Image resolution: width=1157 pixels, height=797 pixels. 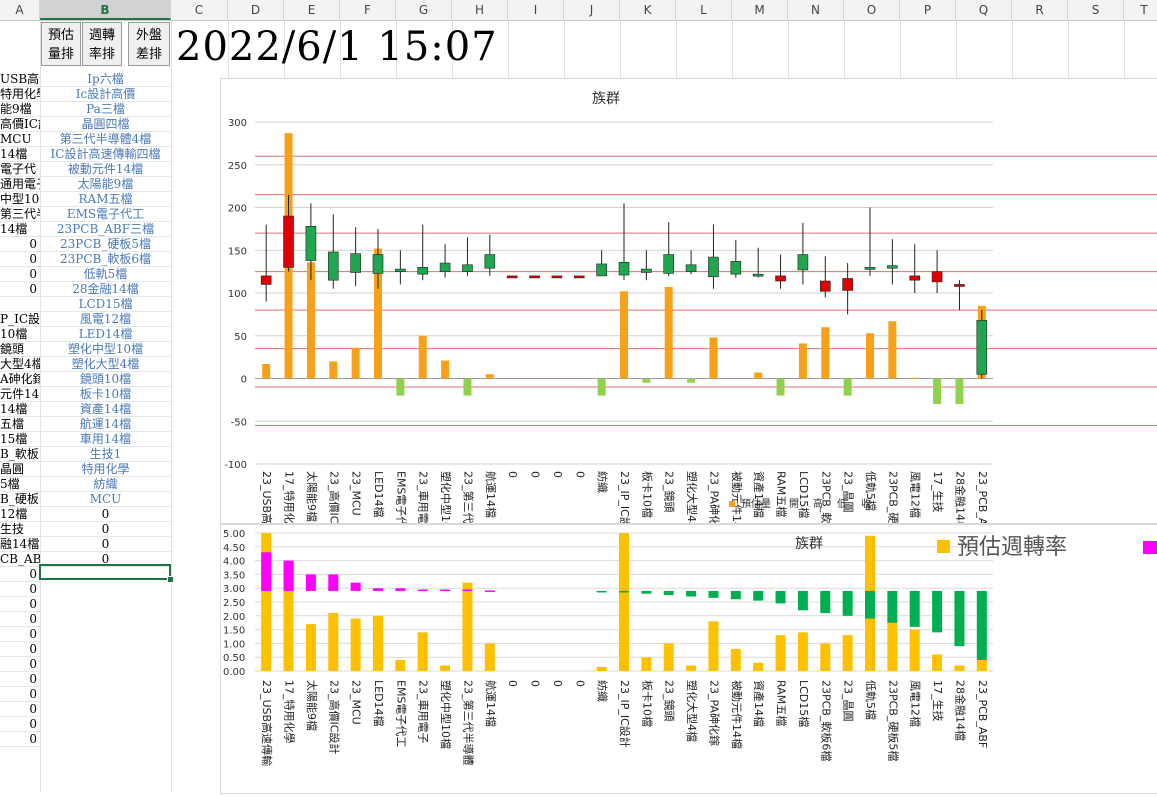 I want to click on cell-a: B_軟板, so click(x=20, y=454).